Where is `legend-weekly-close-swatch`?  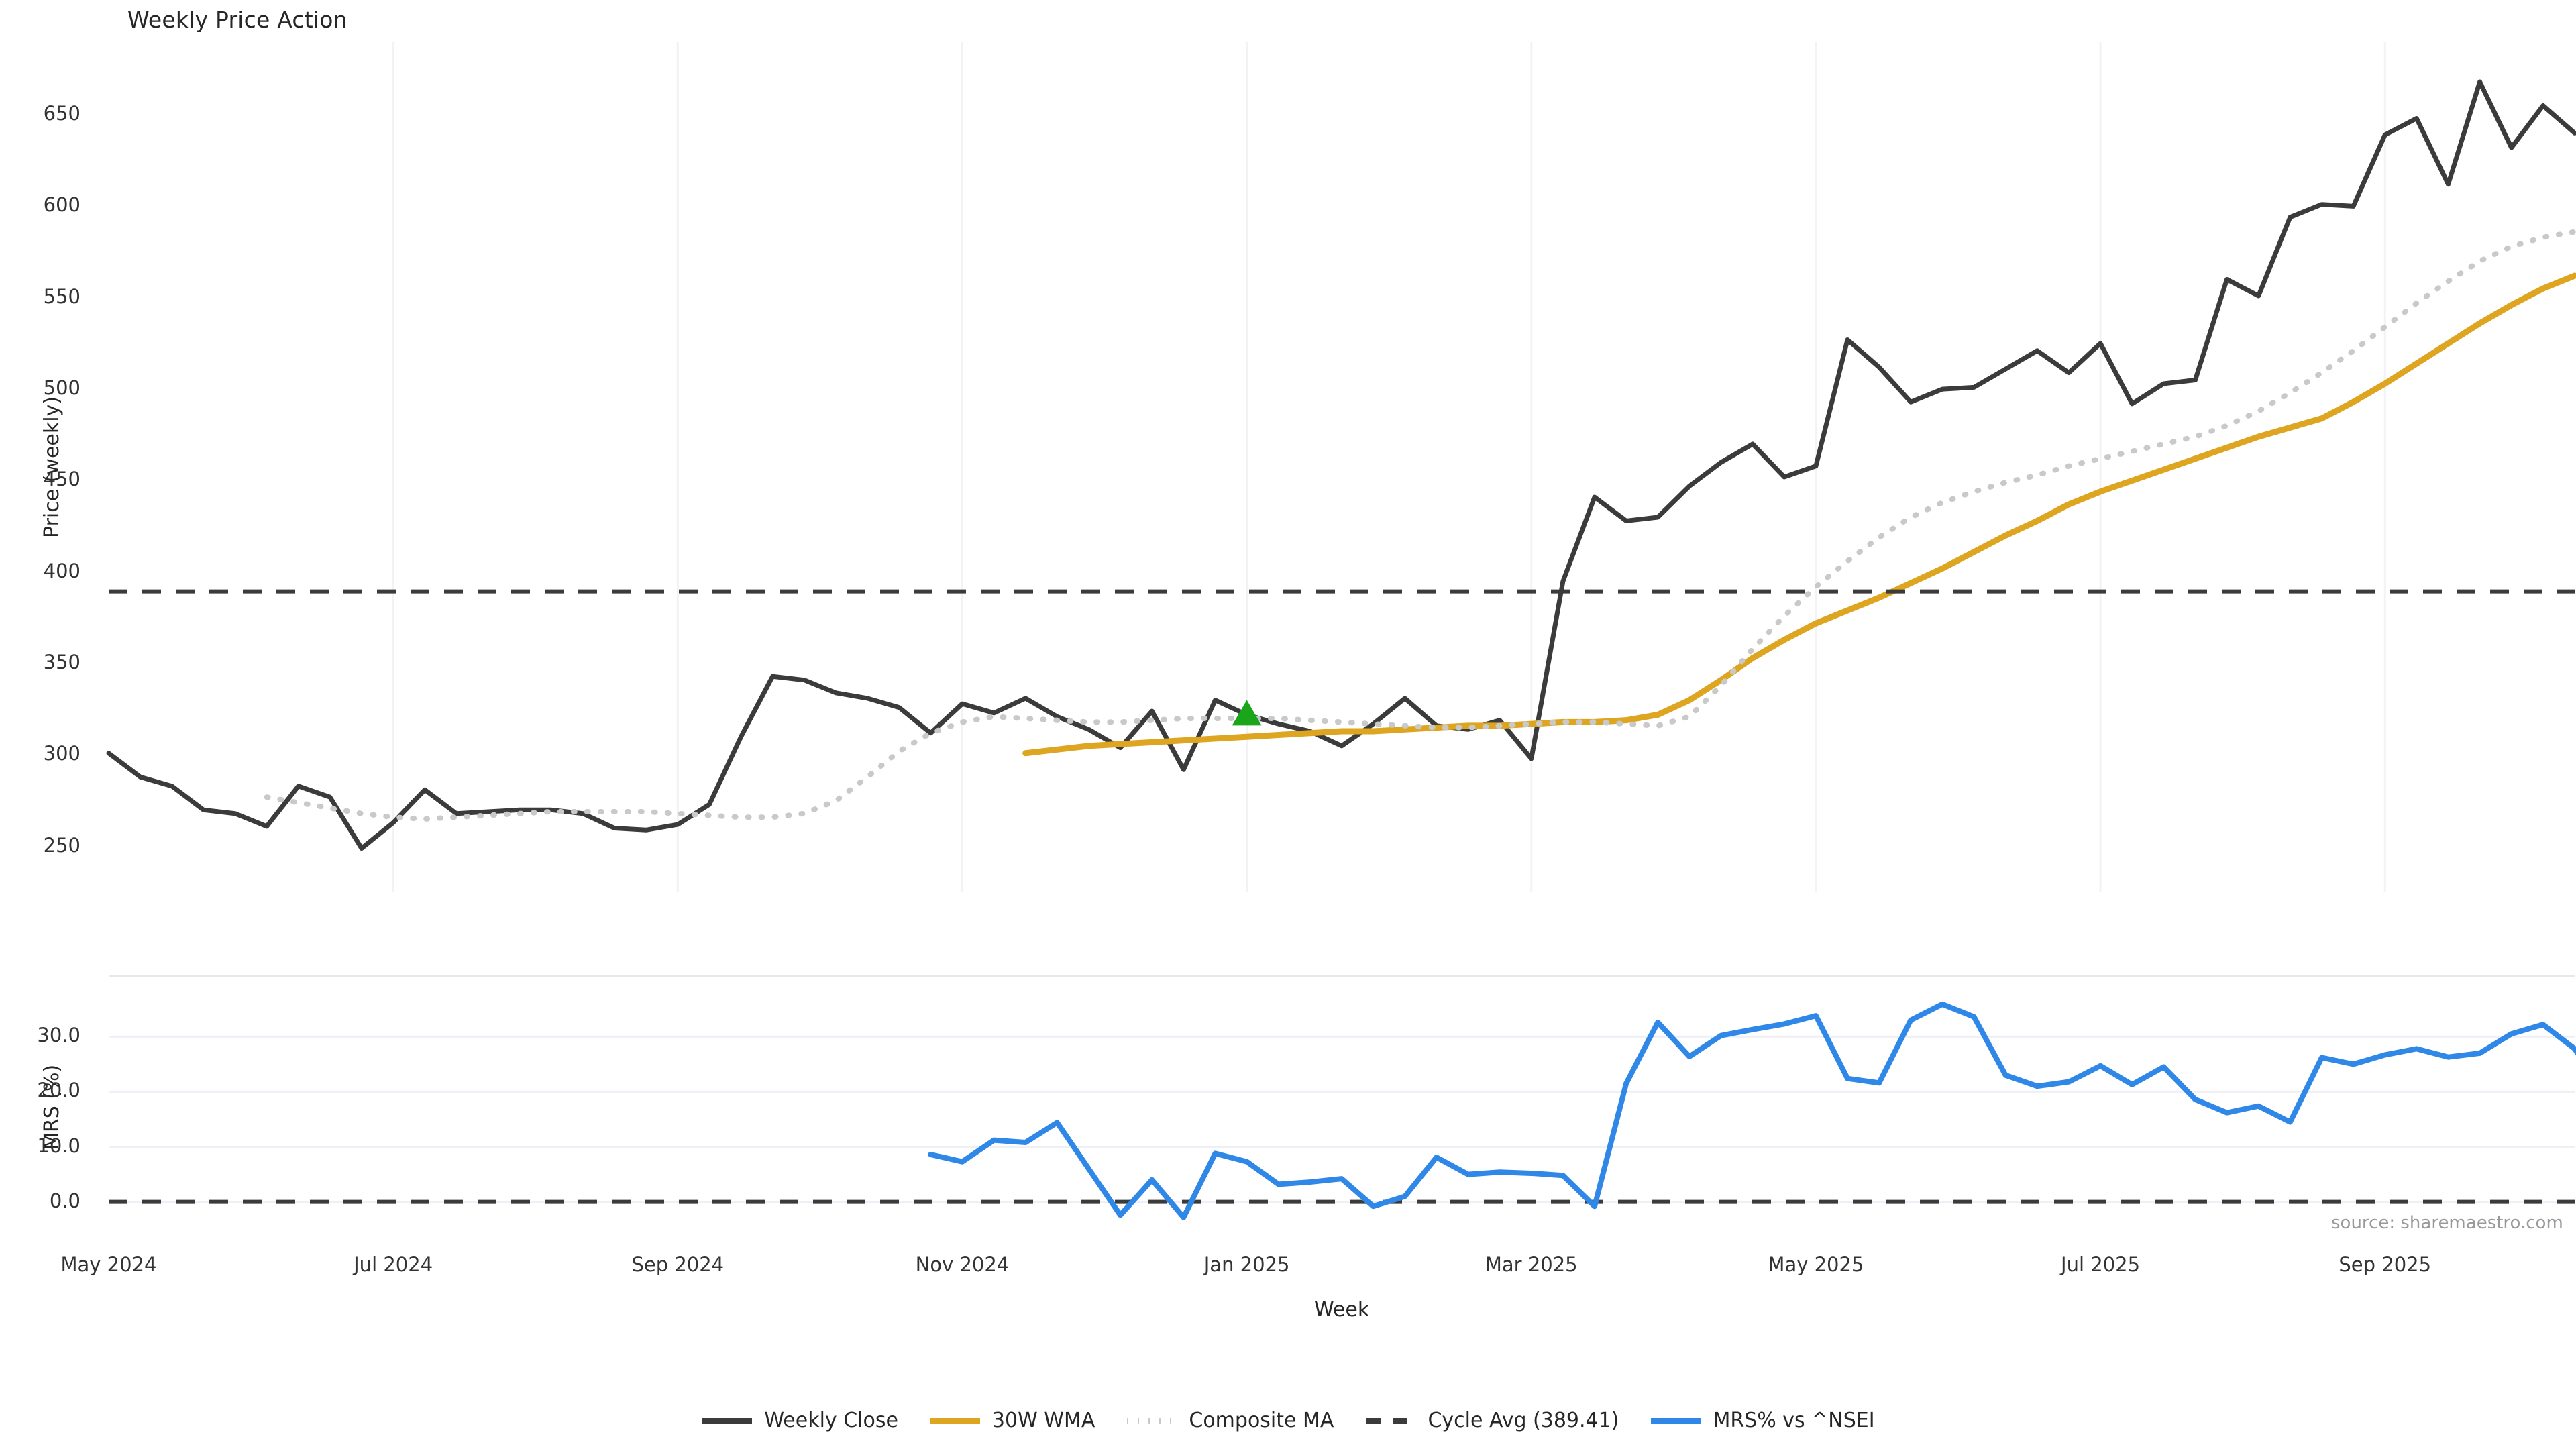 legend-weekly-close-swatch is located at coordinates (727, 1420).